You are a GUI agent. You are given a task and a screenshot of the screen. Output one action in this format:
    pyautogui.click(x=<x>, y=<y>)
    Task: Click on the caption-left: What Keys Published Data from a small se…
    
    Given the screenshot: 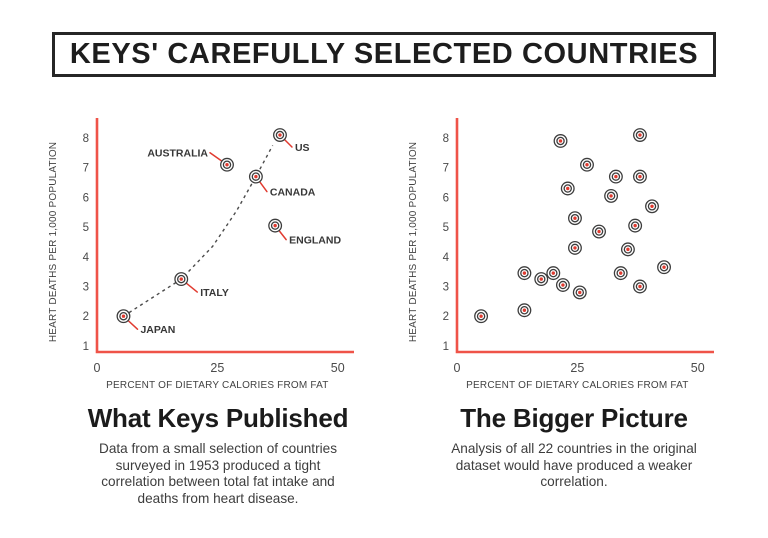 What is the action you would take?
    pyautogui.click(x=218, y=455)
    